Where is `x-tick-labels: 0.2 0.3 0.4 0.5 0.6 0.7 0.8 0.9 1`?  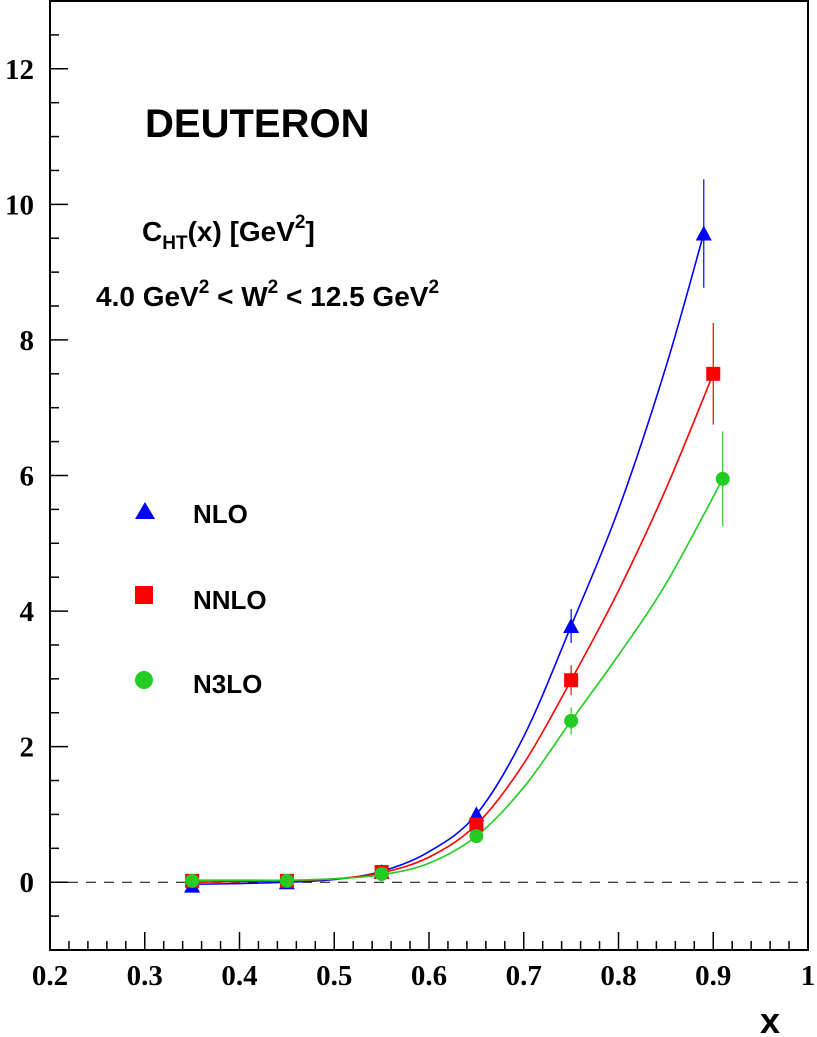
x-tick-labels: 0.2 0.3 0.4 0.5 0.6 0.7 0.8 0.9 1 is located at coordinates (423, 976).